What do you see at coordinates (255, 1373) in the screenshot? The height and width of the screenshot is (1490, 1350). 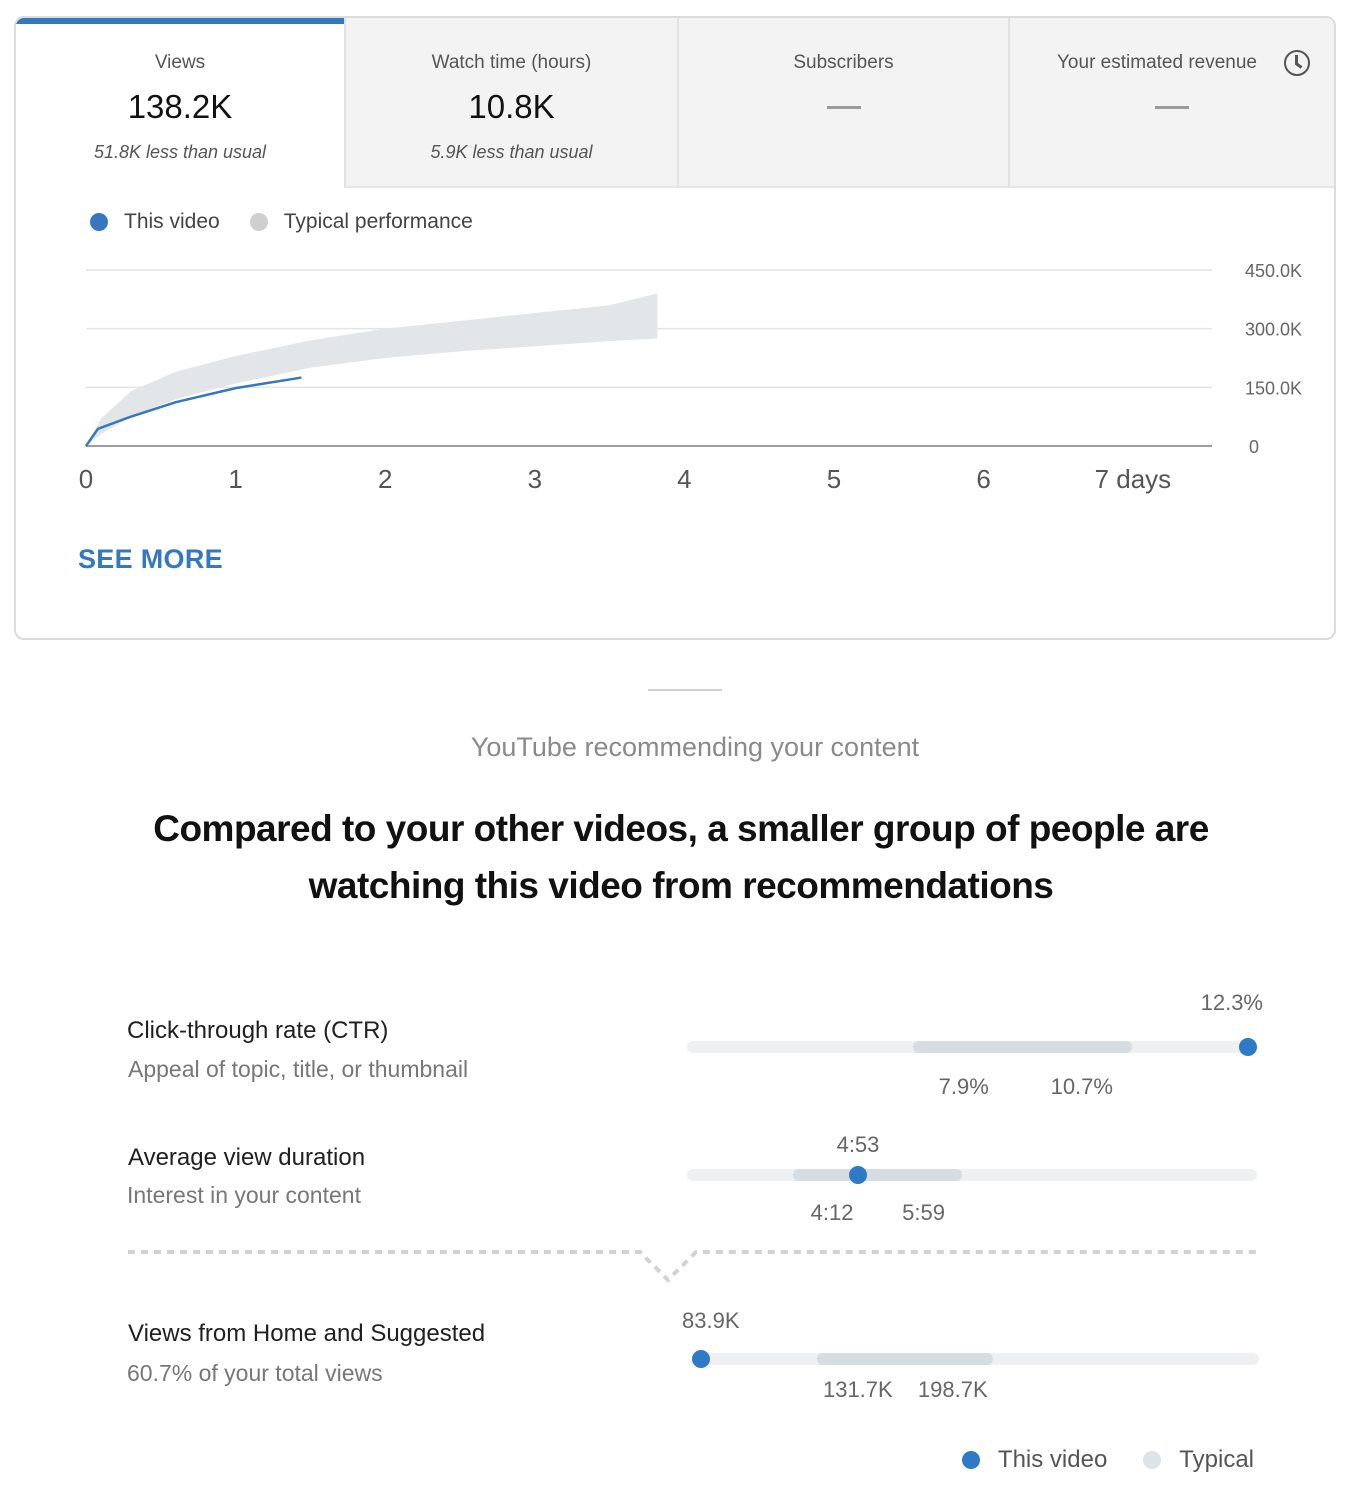 I see `metric-home-suggested-subtitle: 60.7% of your total views` at bounding box center [255, 1373].